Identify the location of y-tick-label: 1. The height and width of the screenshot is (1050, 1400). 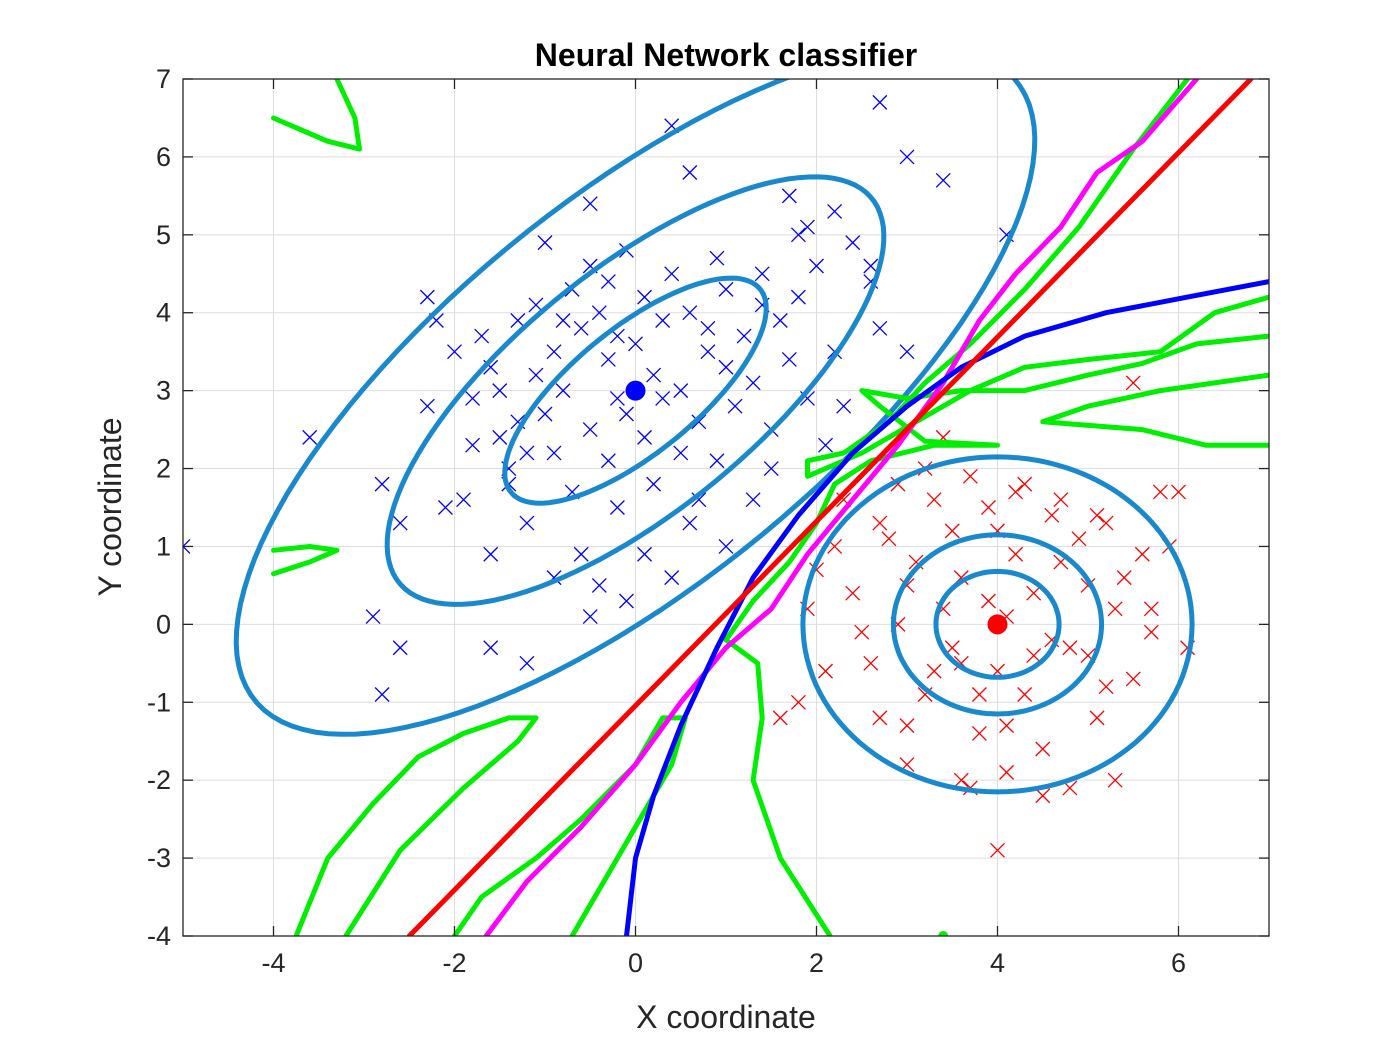
(163, 546).